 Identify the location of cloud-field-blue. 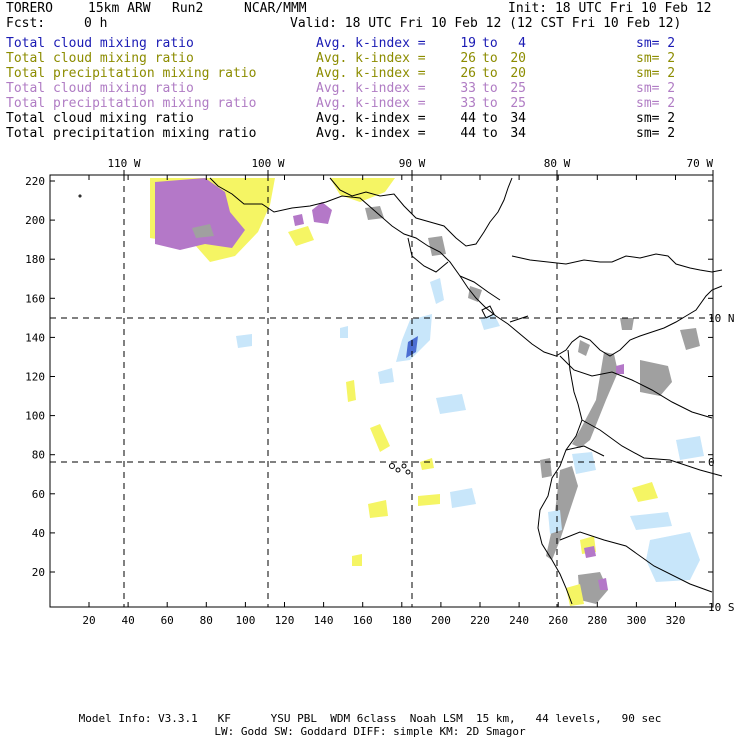
(412, 347).